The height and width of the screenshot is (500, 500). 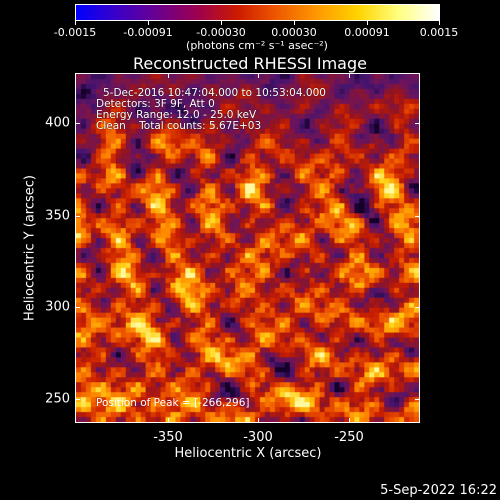 I want to click on x-axis-title: Heliocentric X (arcsec), so click(x=248, y=453).